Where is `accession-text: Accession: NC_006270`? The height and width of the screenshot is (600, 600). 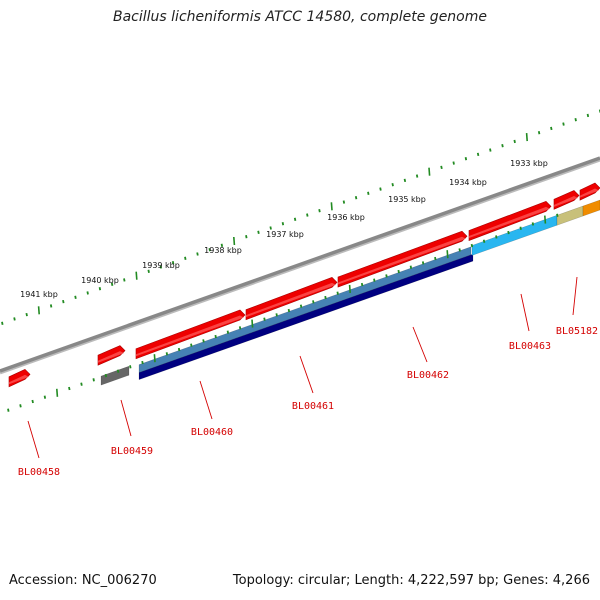
accession-text: Accession: NC_006270 is located at coordinates (83, 580).